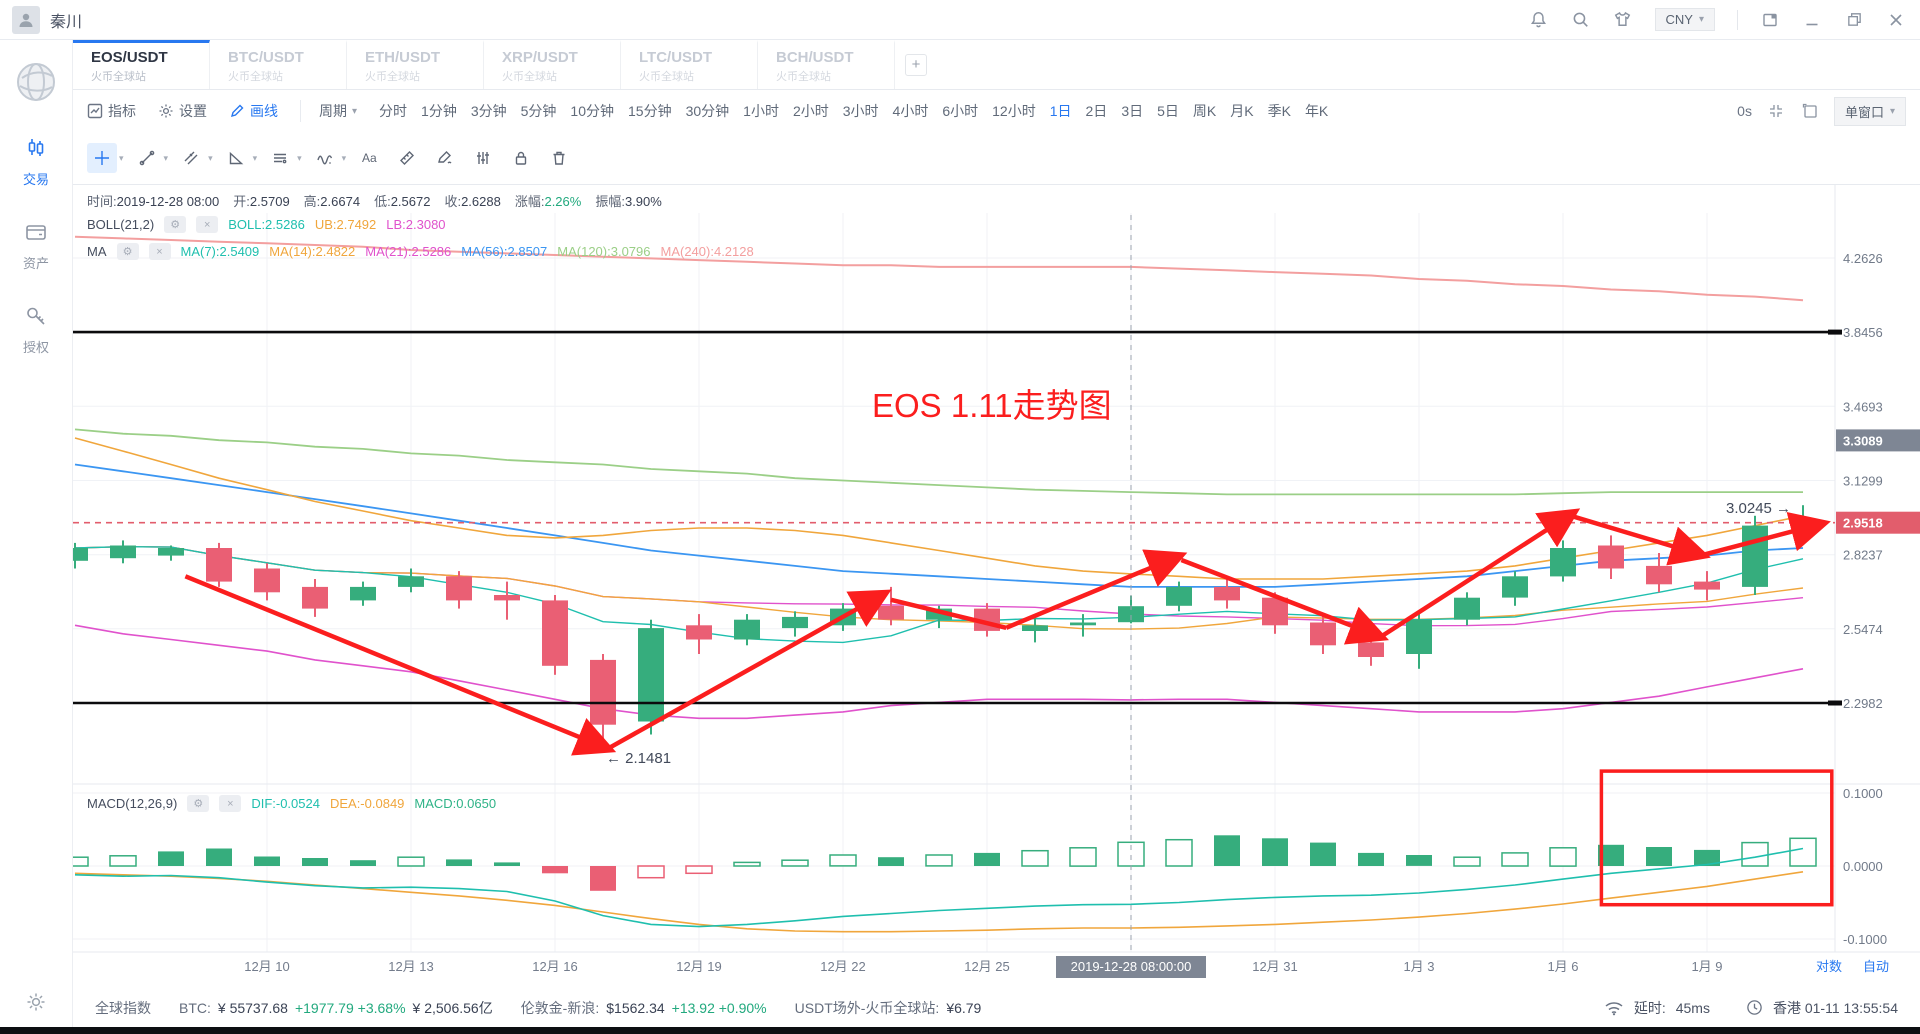 The height and width of the screenshot is (1034, 1920). Describe the element at coordinates (650, 111) in the screenshot. I see `timeframe-15分钟: 15分钟` at that location.